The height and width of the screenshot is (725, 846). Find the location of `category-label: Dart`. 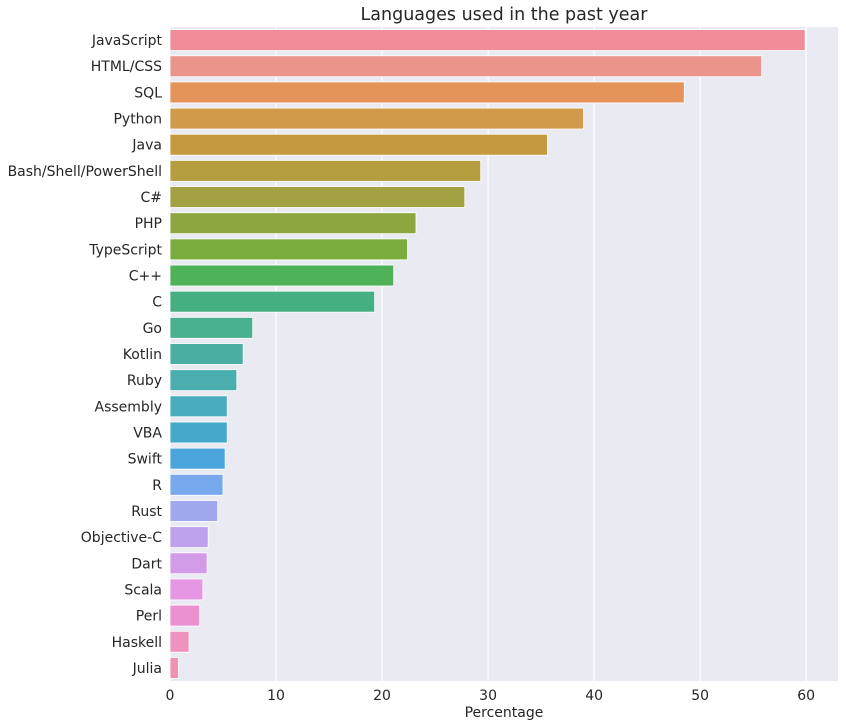

category-label: Dart is located at coordinates (146, 564).